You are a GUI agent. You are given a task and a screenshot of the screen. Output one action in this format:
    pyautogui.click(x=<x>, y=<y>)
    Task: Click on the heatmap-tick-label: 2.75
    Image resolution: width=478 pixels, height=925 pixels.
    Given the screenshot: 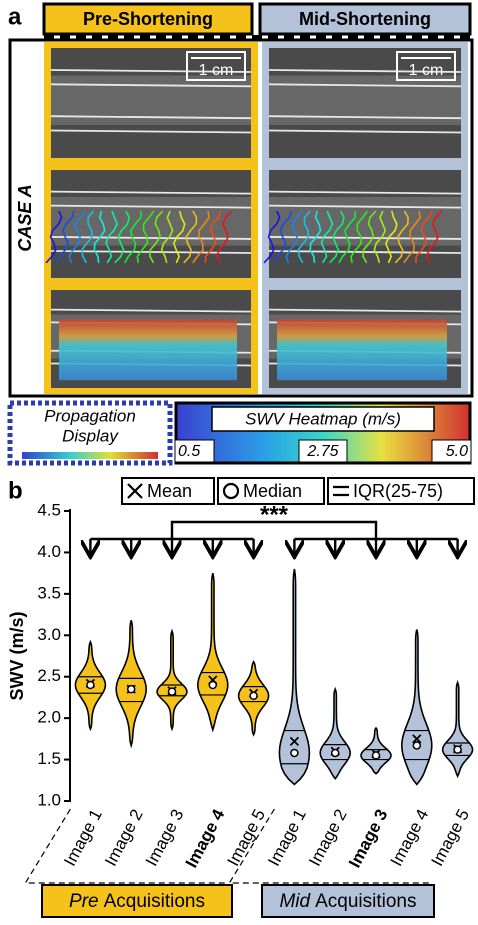 What is the action you would take?
    pyautogui.click(x=322, y=451)
    